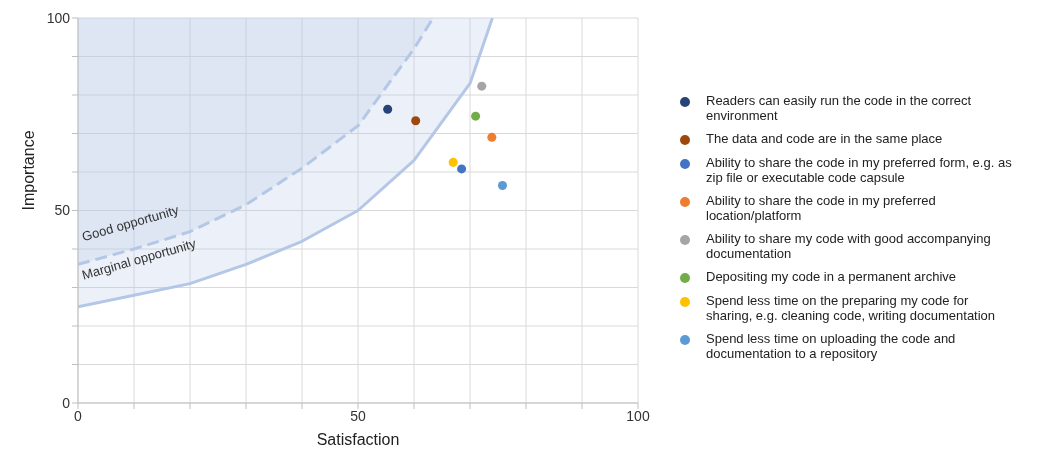 The image size is (1044, 463). Describe the element at coordinates (358, 415) in the screenshot. I see `x-tick-label: 50` at that location.